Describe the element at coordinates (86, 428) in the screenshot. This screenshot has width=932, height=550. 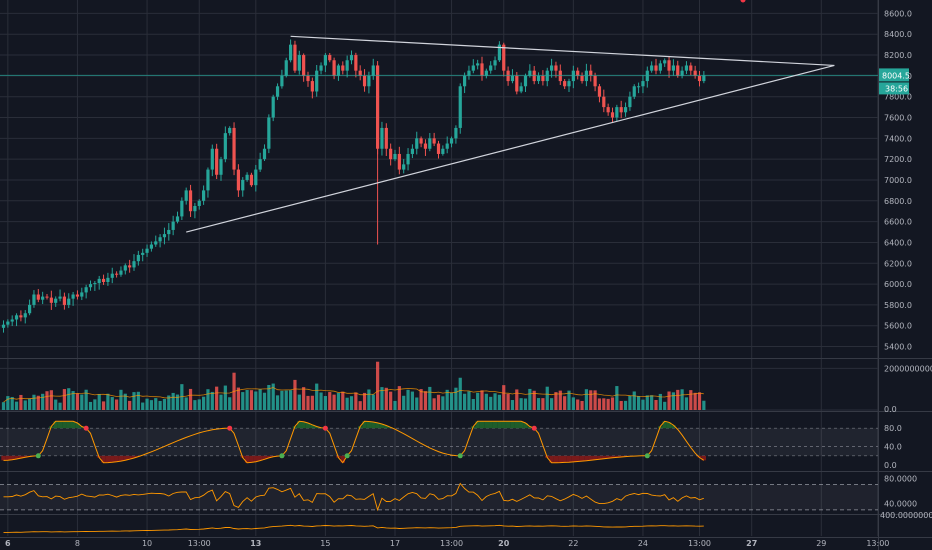
I see `stoch-sell-dot` at that location.